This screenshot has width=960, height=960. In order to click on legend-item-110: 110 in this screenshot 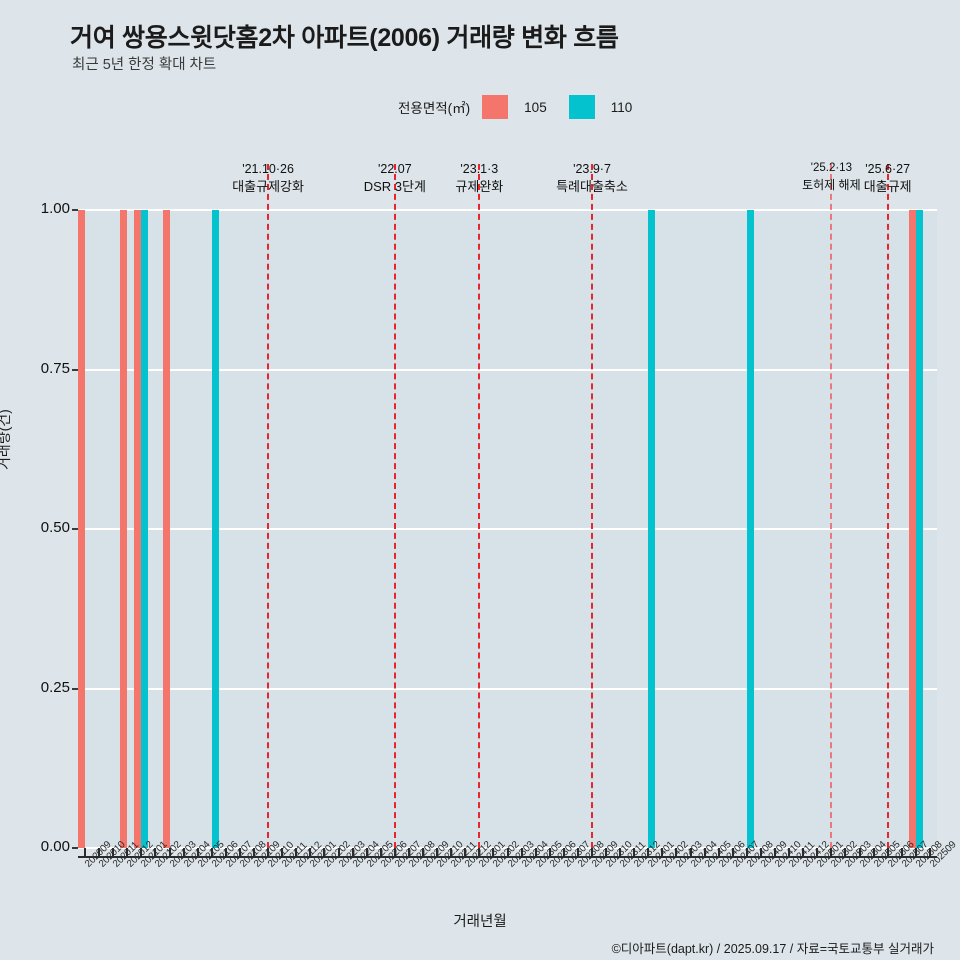, I will do `click(611, 107)`.